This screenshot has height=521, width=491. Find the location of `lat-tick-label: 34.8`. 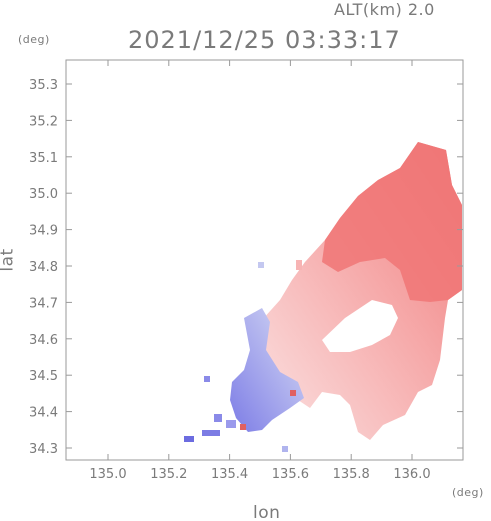

lat-tick-label: 34.8 is located at coordinates (43, 267).